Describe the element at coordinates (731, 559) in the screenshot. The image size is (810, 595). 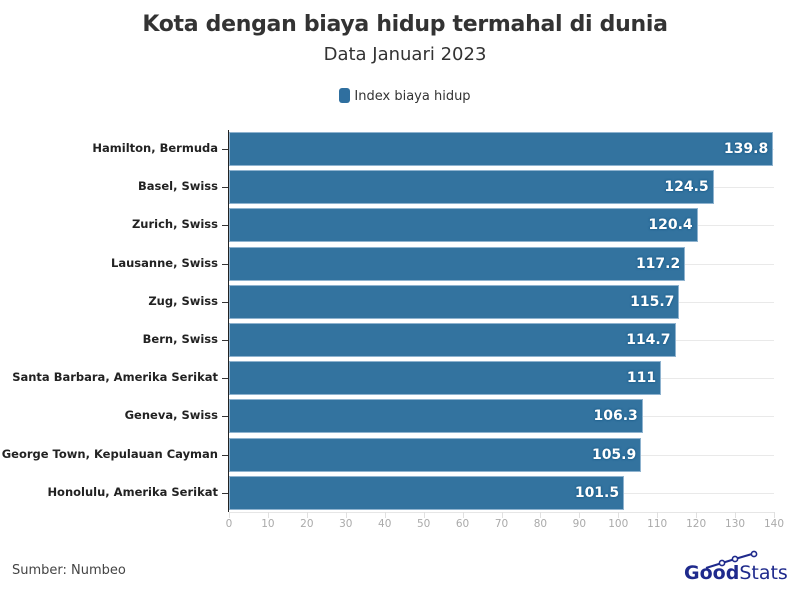
I see `trend-line-icon` at that location.